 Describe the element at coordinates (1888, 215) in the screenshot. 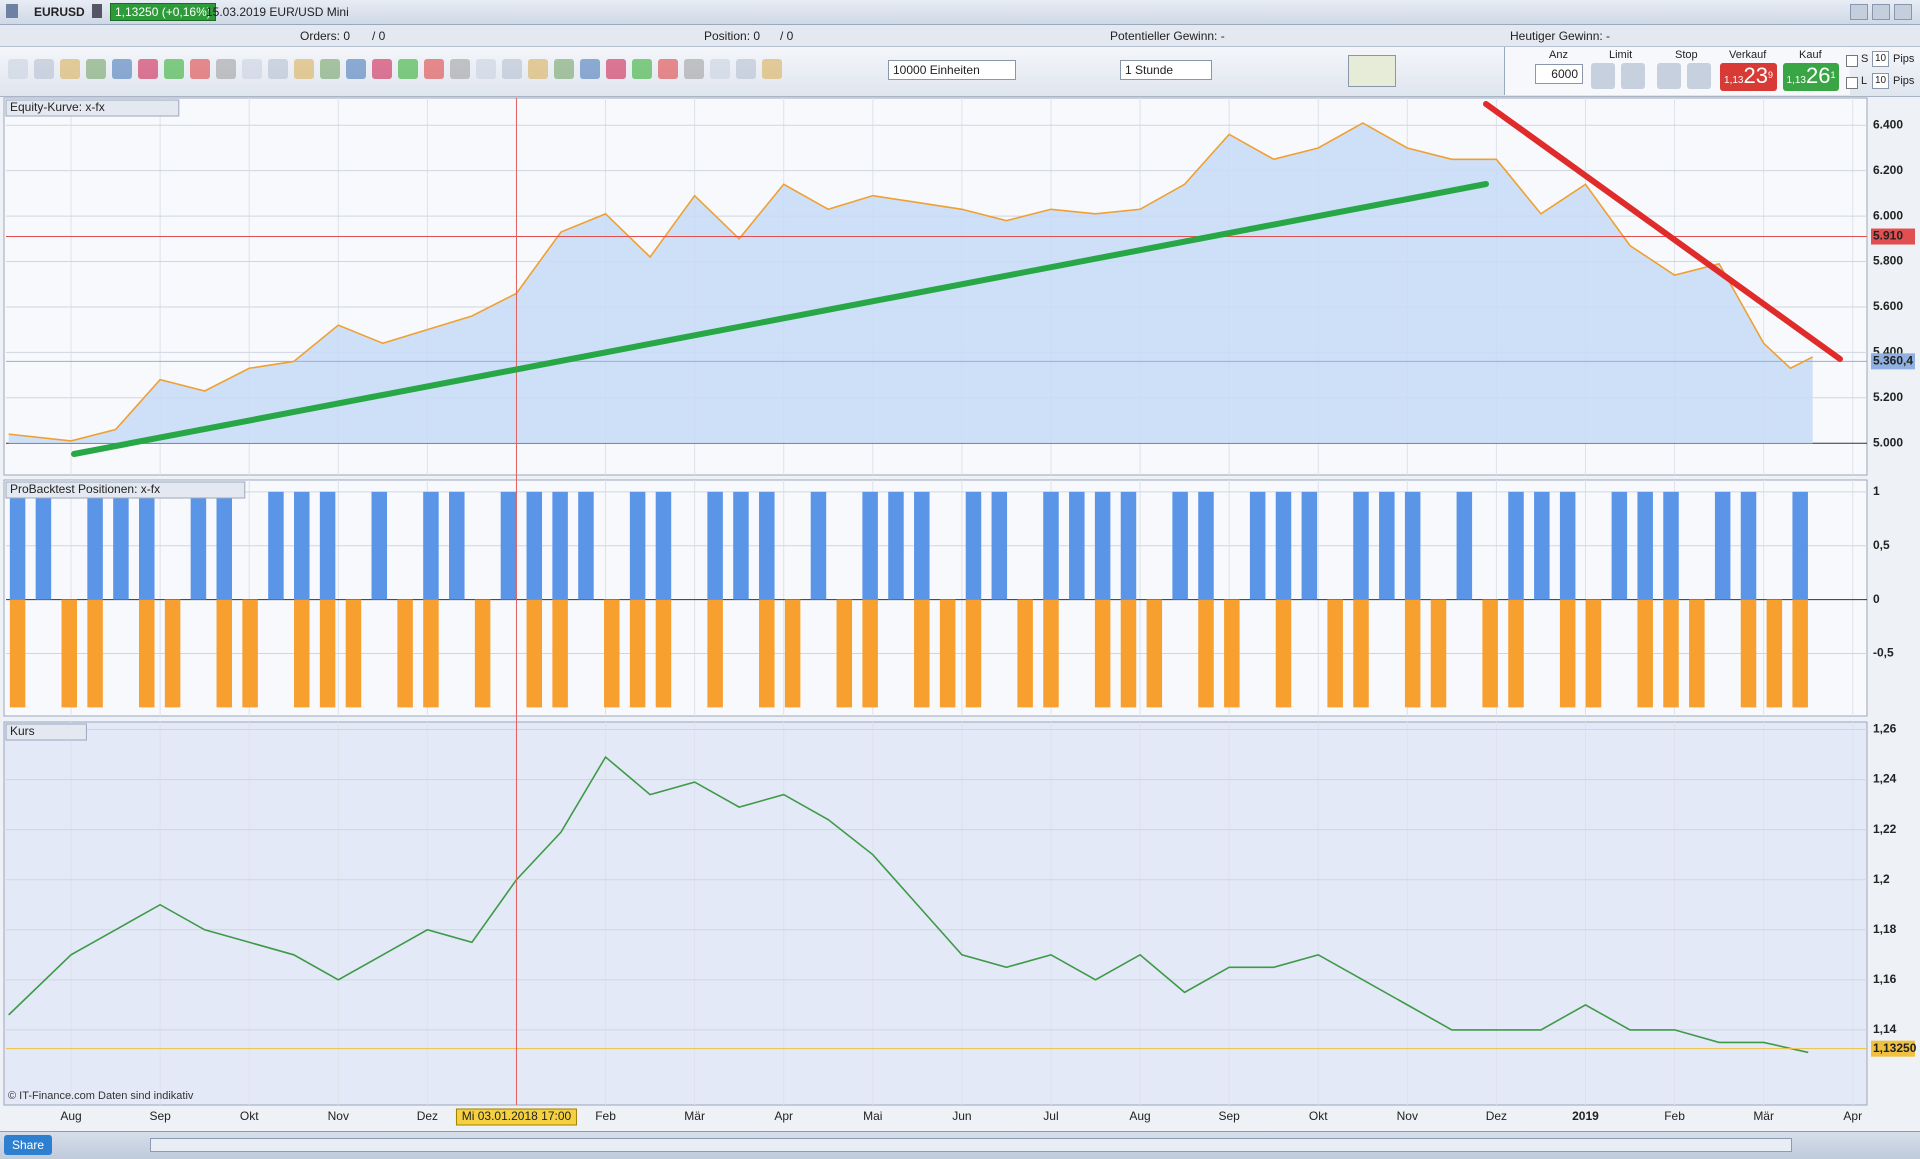

I see `y-tick-label: 6.000` at that location.